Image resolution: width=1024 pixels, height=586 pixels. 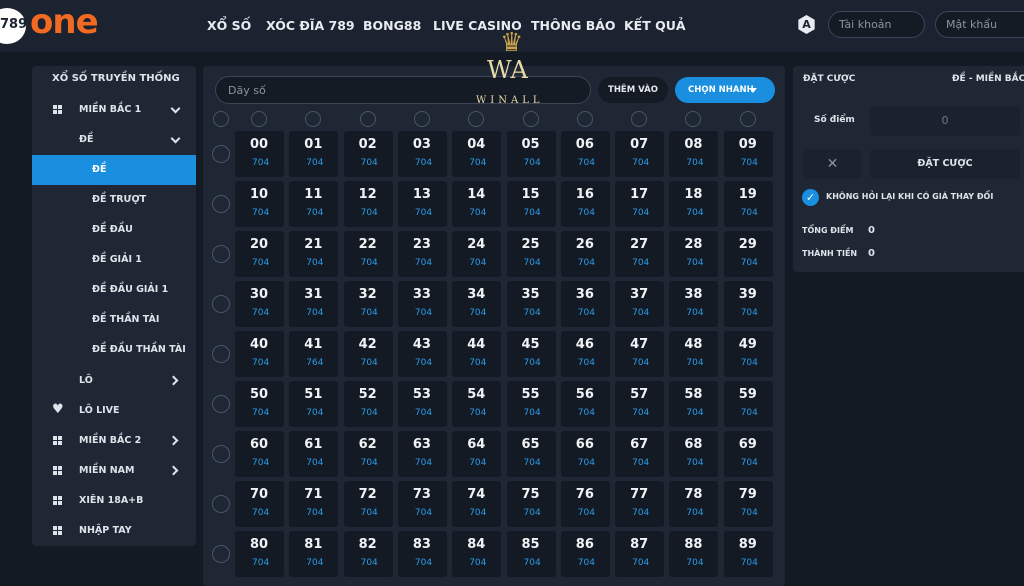 I want to click on number-cell: 59 704, so click(x=748, y=404).